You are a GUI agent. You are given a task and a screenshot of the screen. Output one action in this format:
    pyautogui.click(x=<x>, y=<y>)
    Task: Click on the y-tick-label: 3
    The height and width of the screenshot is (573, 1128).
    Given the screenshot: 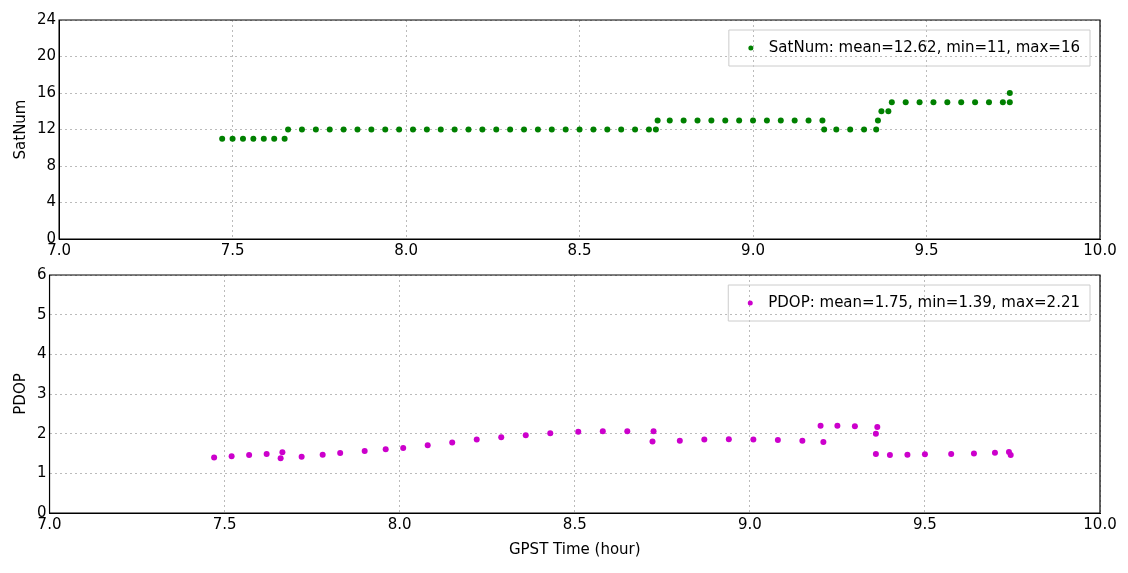 What is the action you would take?
    pyautogui.click(x=42, y=392)
    